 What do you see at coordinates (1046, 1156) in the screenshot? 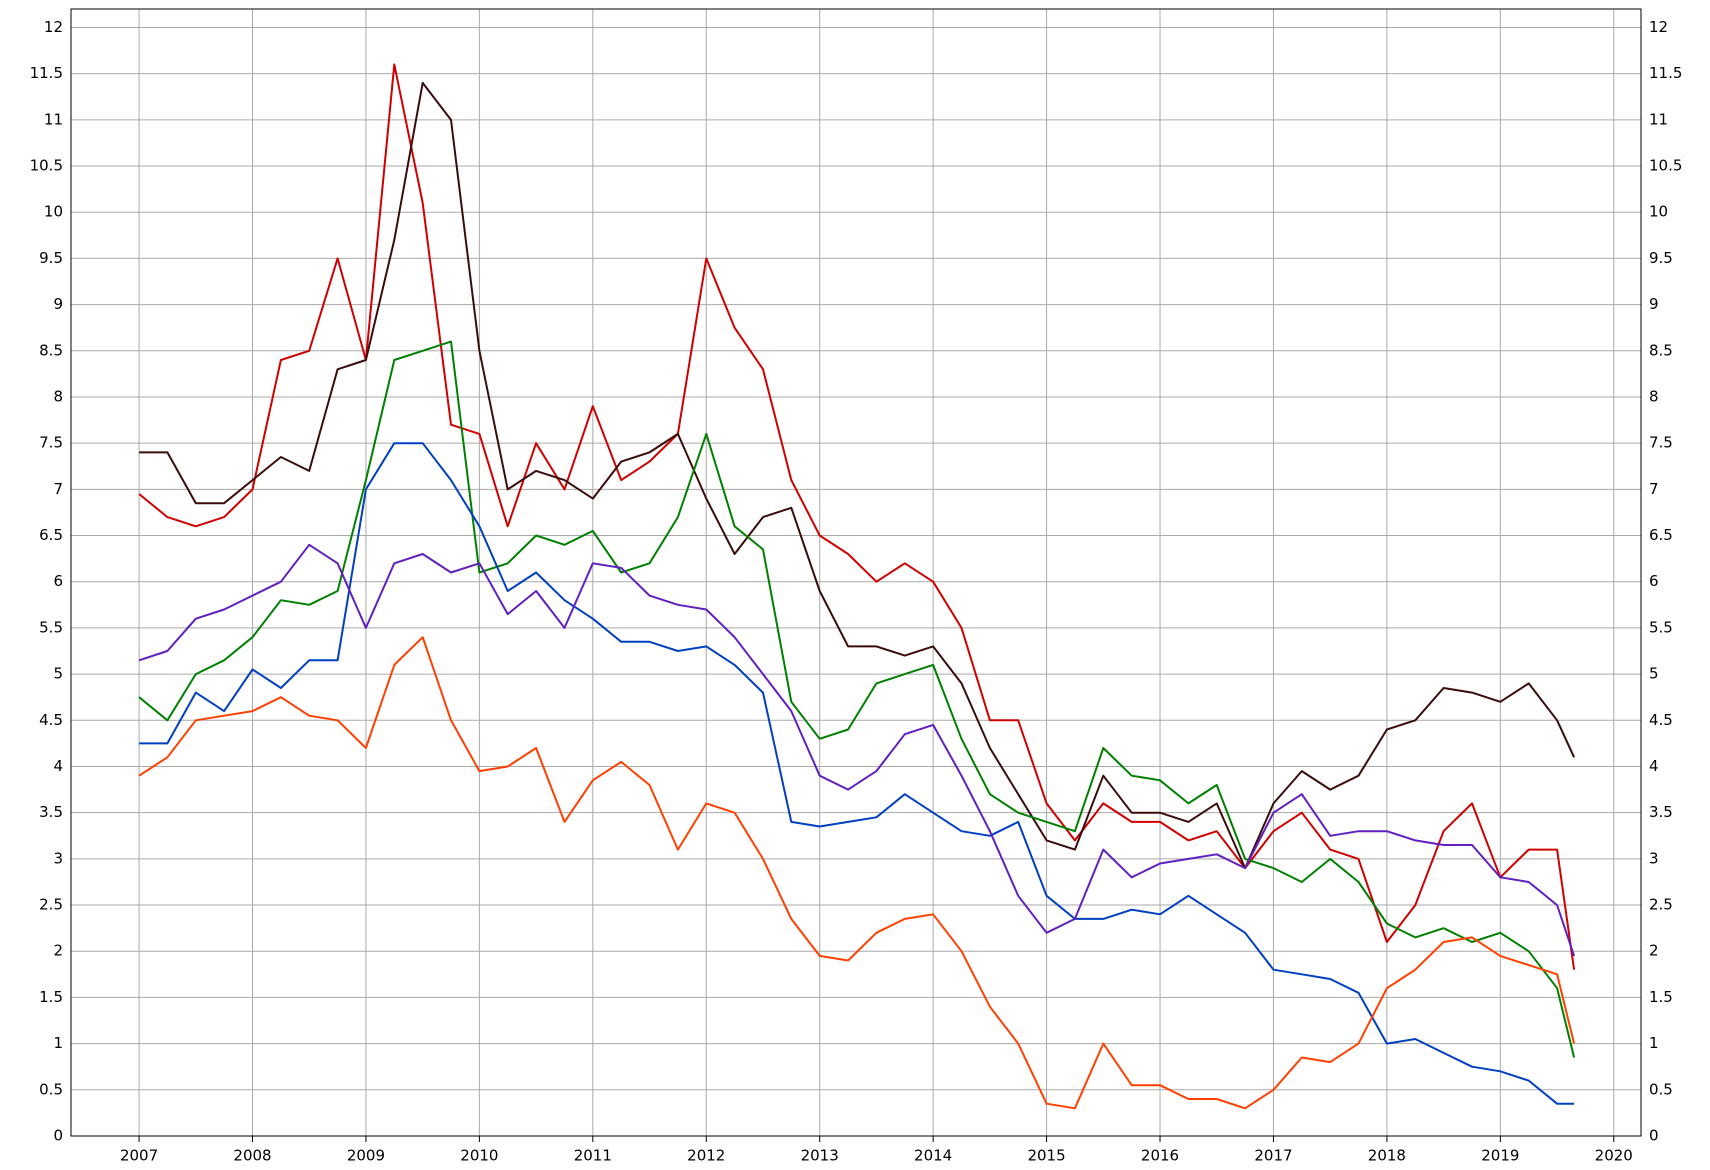
I see `x-tick-label: 2015` at bounding box center [1046, 1156].